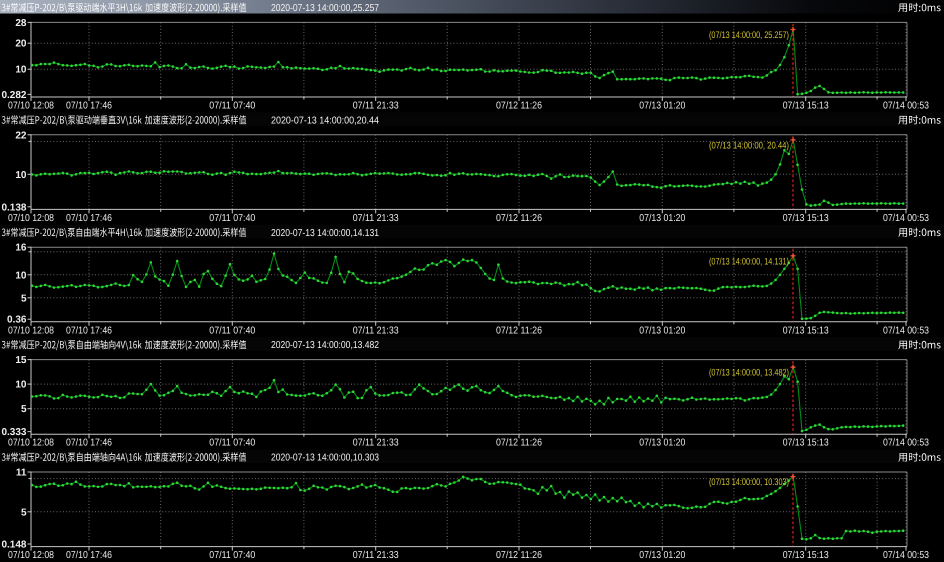 Image resolution: width=944 pixels, height=562 pixels. Describe the element at coordinates (21, 248) in the screenshot. I see `svg-text: 16` at that location.